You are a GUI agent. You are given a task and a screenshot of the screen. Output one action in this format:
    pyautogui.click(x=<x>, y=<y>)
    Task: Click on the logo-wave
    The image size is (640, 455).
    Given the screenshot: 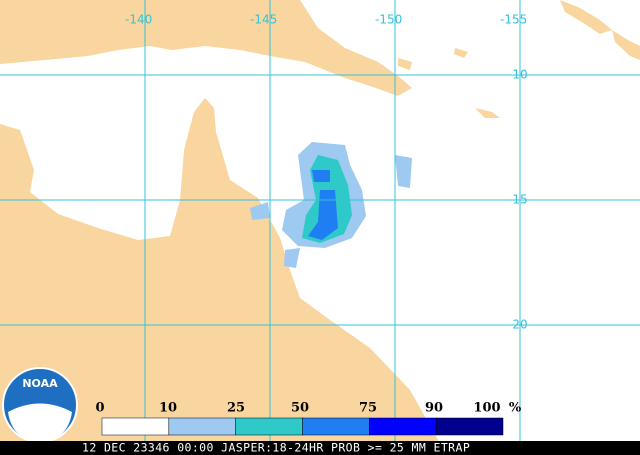 What is the action you would take?
    pyautogui.click(x=40, y=422)
    